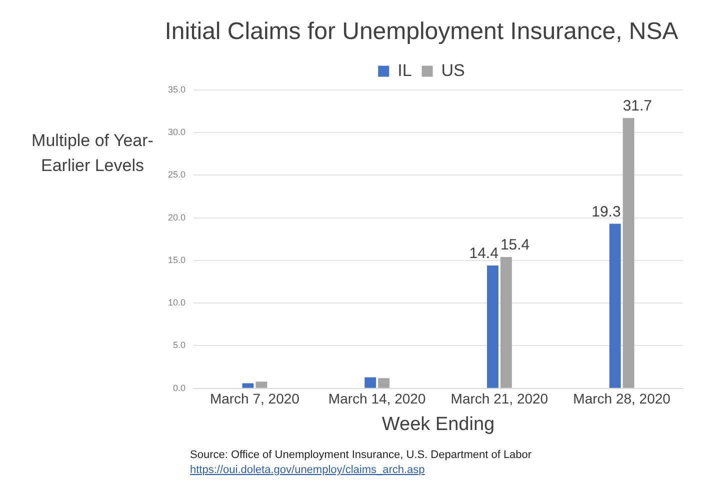  Describe the element at coordinates (622, 398) in the screenshot. I see `x-tick-label: March 28, 2020` at that location.